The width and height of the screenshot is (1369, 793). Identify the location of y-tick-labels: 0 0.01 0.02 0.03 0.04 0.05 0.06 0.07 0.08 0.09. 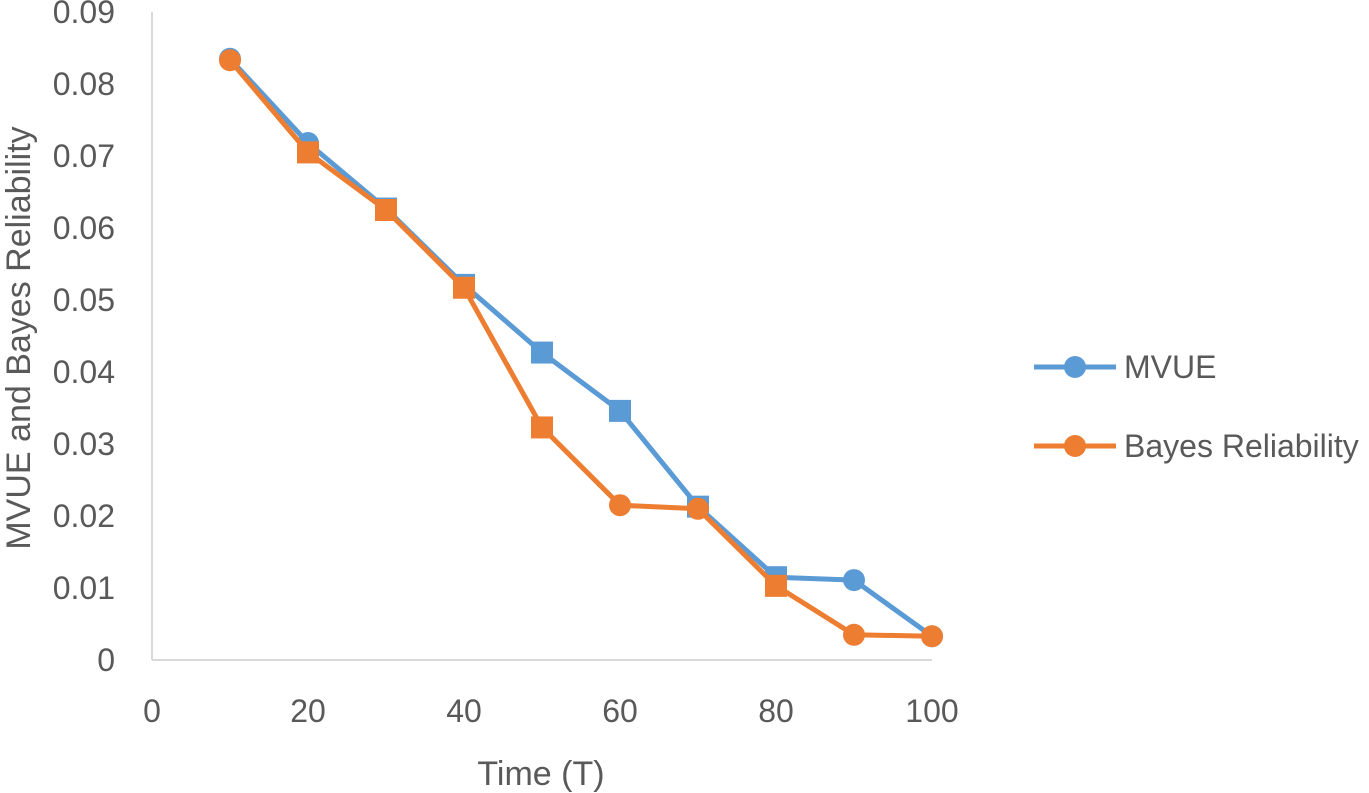
(84, 339).